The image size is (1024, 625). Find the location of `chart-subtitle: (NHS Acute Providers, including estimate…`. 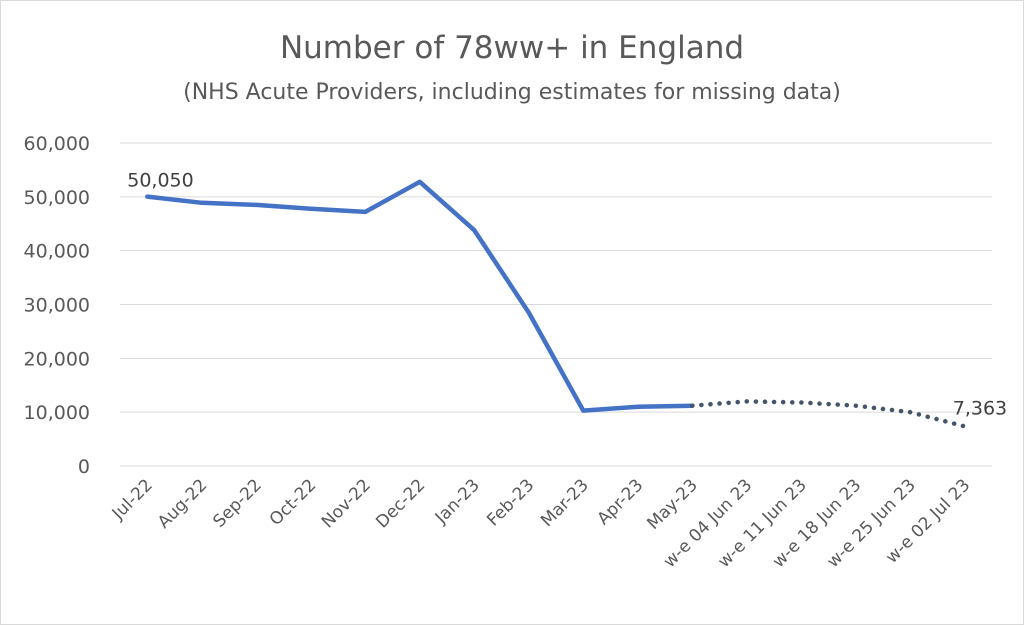

chart-subtitle: (NHS Acute Providers, including estimate… is located at coordinates (512, 92).